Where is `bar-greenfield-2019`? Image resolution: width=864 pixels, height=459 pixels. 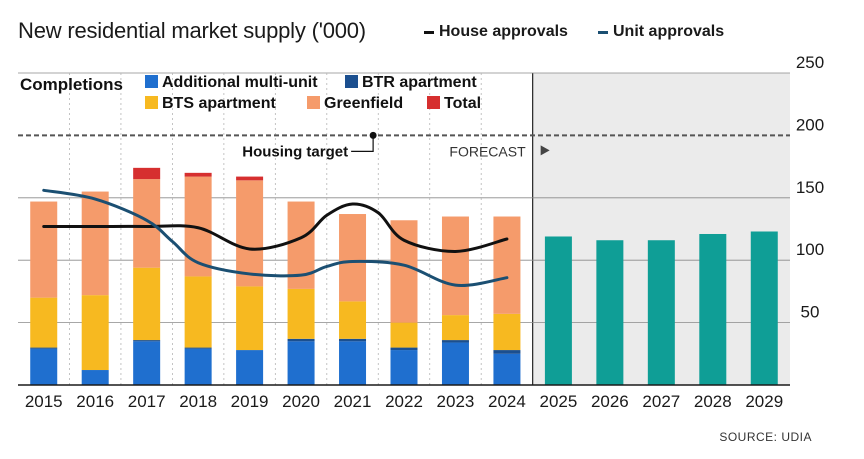
bar-greenfield-2019 is located at coordinates (250, 233).